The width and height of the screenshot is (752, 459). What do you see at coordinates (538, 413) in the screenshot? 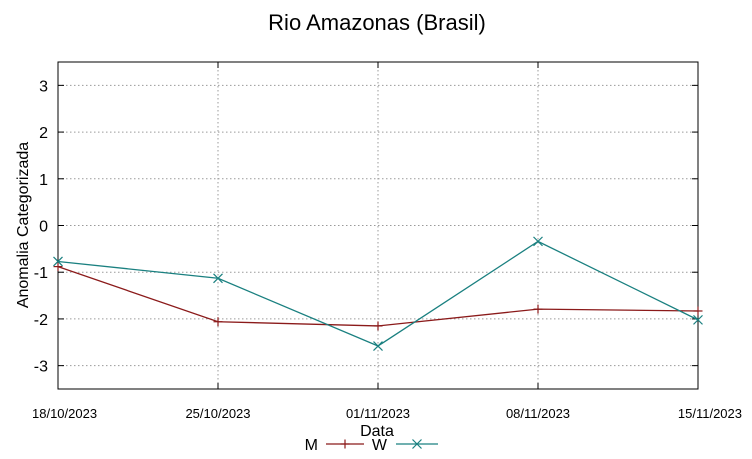
I see `x-tick-label: 08/11/2023` at bounding box center [538, 413].